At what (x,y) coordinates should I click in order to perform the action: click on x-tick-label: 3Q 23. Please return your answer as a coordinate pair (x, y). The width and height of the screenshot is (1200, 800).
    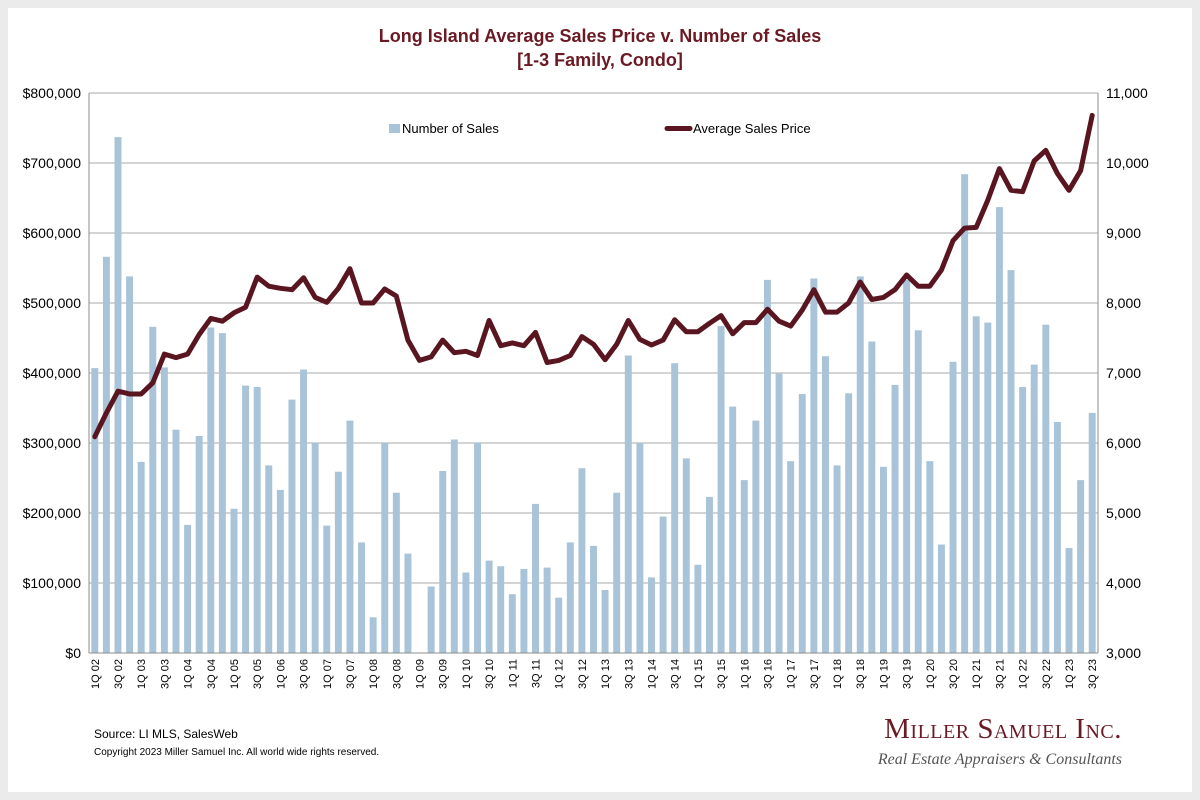
    Looking at the image, I should click on (1093, 674).